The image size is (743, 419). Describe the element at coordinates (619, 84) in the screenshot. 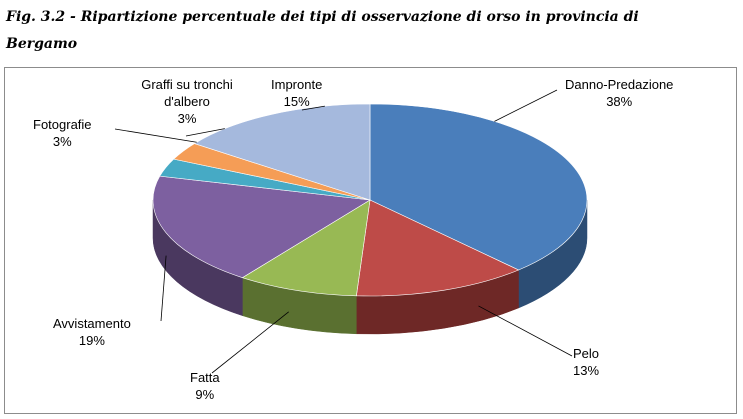

I see `slice-label-name: Danno-Predazione` at that location.